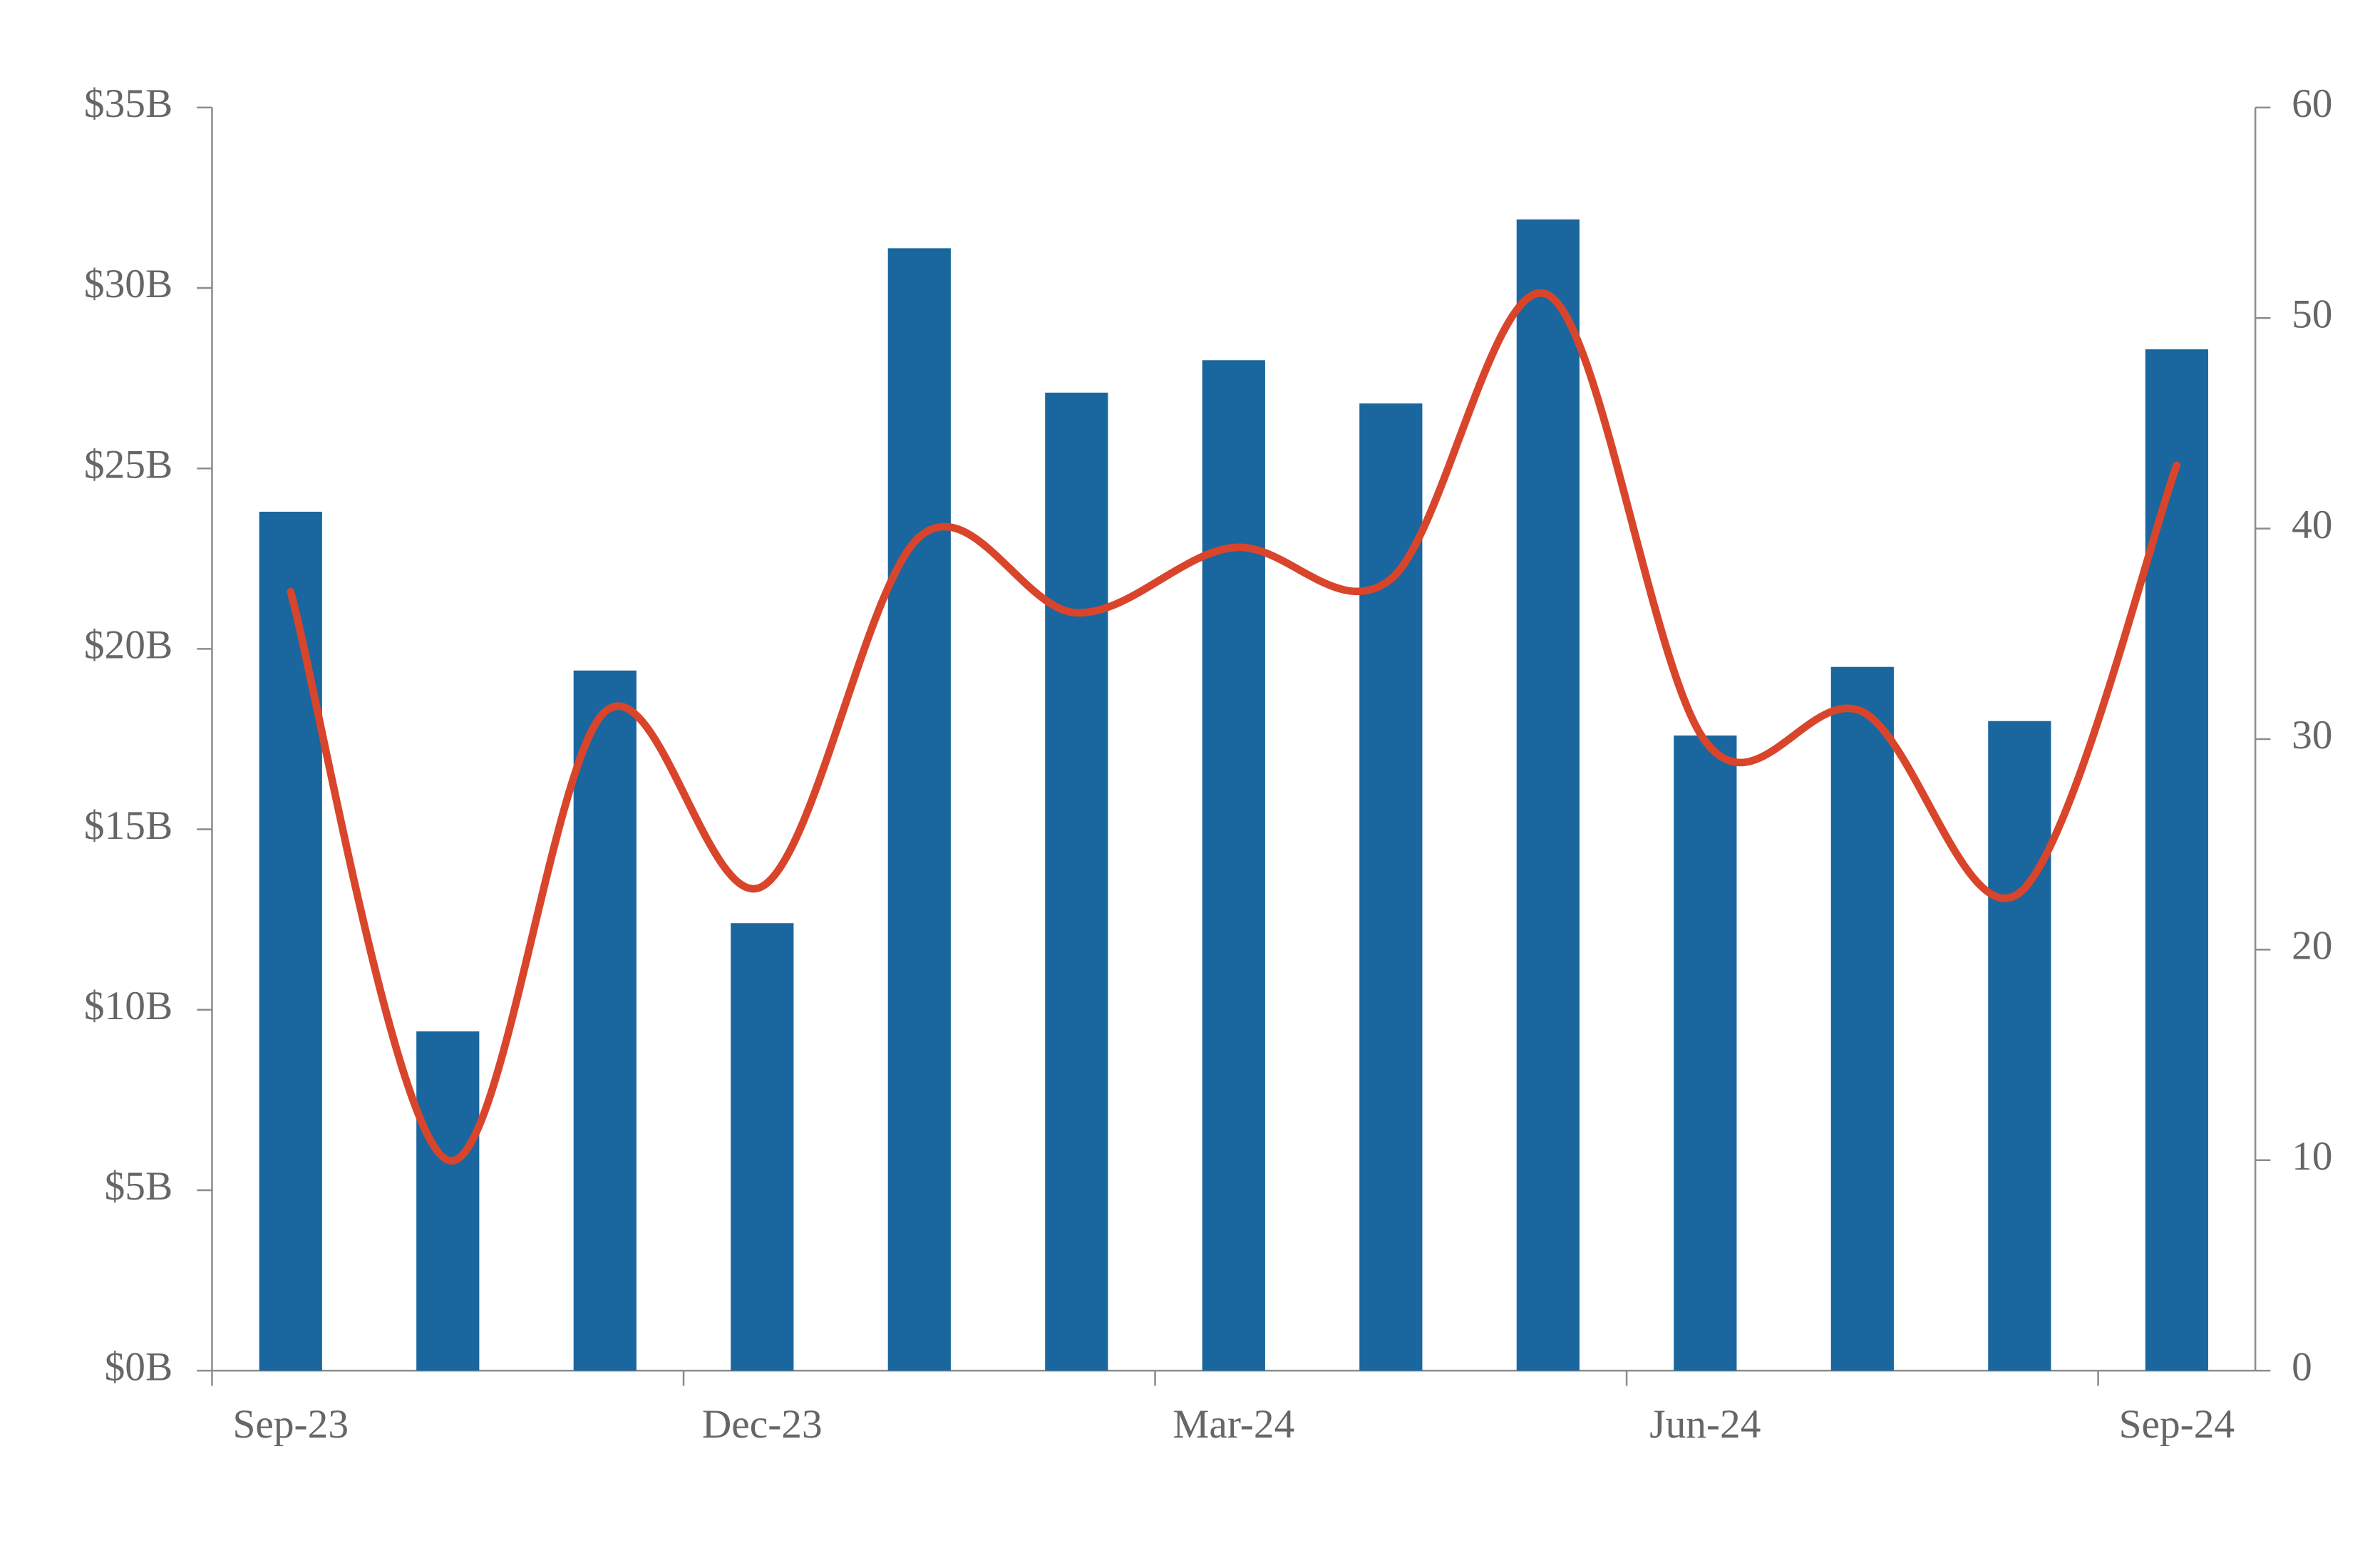  Describe the element at coordinates (1234, 1425) in the screenshot. I see `x-tick-label: Mar-24` at that location.